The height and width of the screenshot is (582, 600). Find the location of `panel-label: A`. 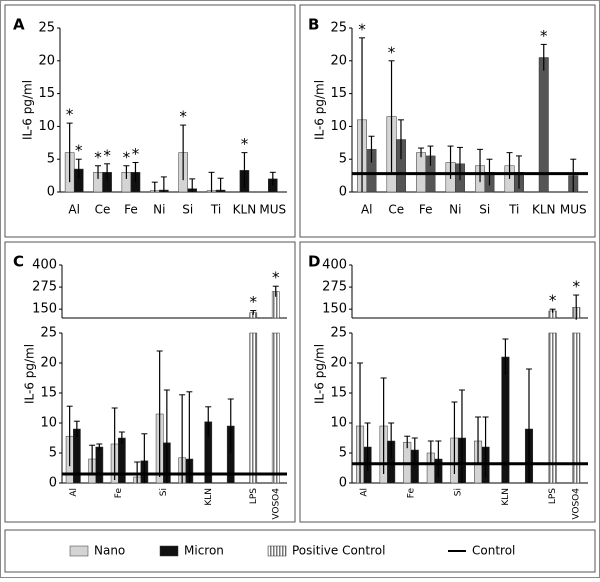

panel-label: A is located at coordinates (19, 25).